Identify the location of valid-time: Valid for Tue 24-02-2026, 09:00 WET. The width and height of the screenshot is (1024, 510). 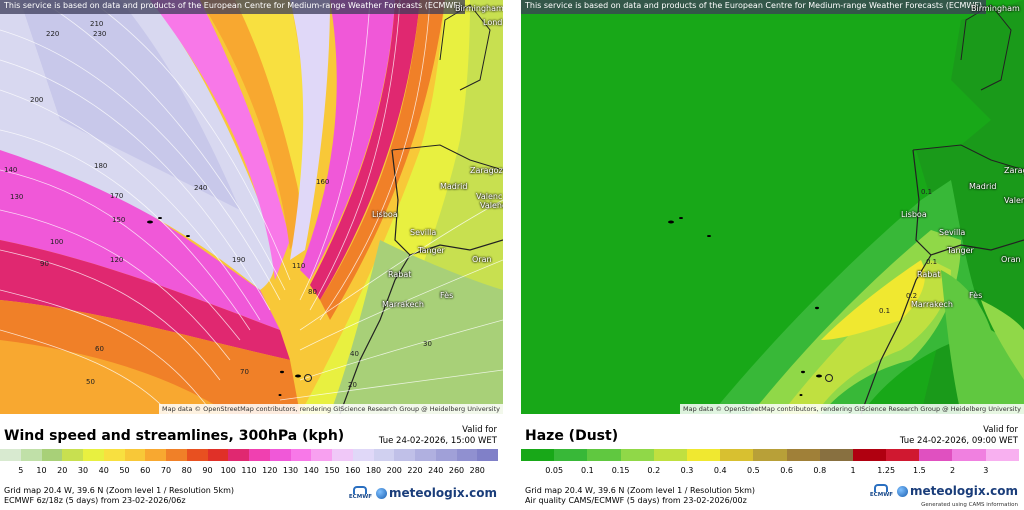
(959, 436).